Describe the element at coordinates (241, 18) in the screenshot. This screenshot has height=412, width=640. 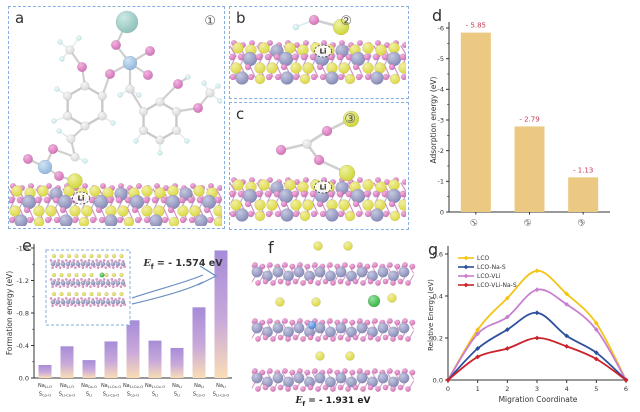
I see `panel-b-label: b` at that location.